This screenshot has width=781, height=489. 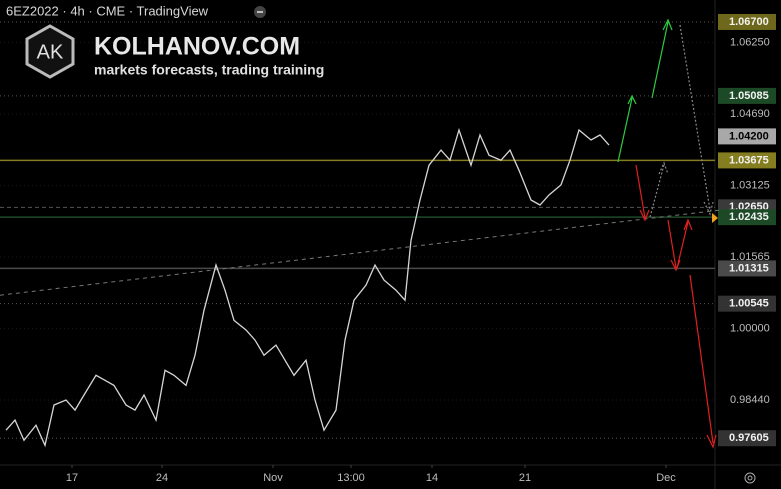 I want to click on level-label: 1.05085, so click(x=749, y=96).